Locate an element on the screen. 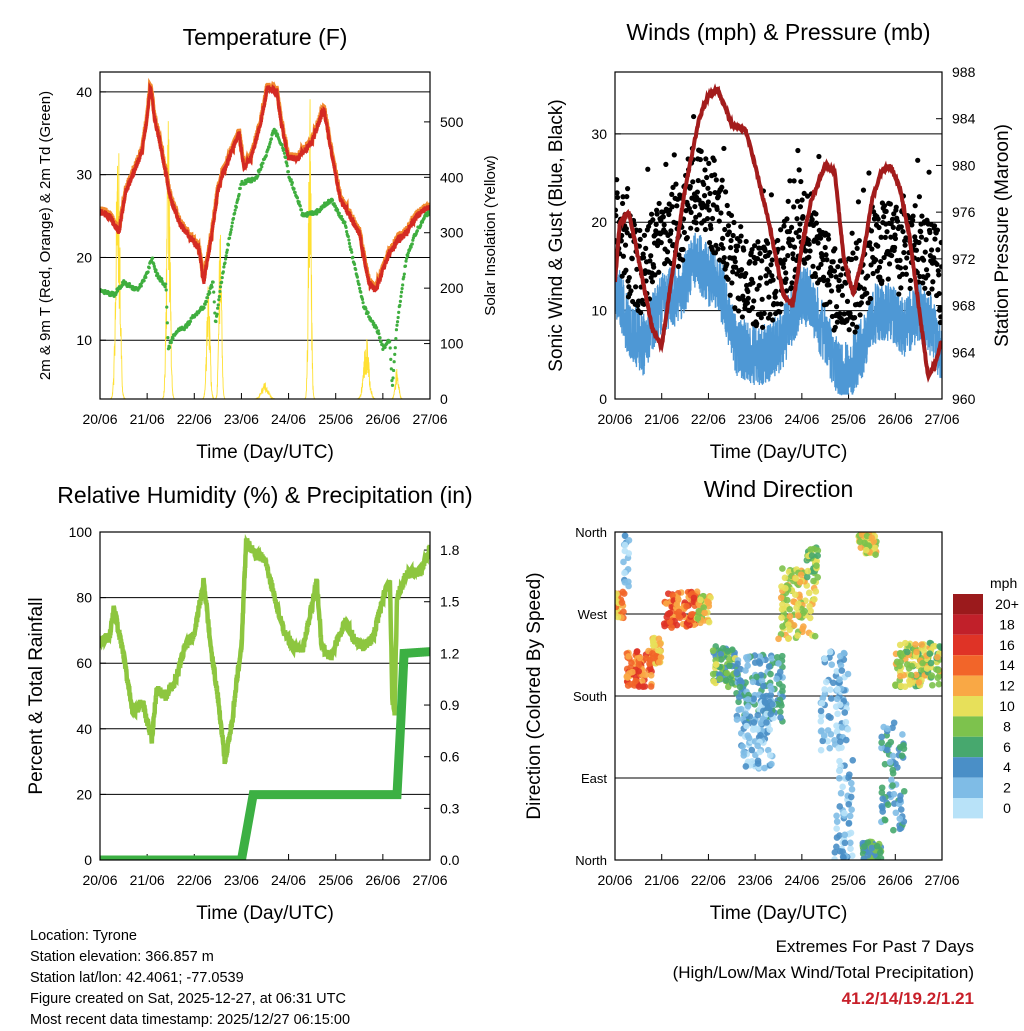  location-text: Location: Tyrone is located at coordinates (83, 936).